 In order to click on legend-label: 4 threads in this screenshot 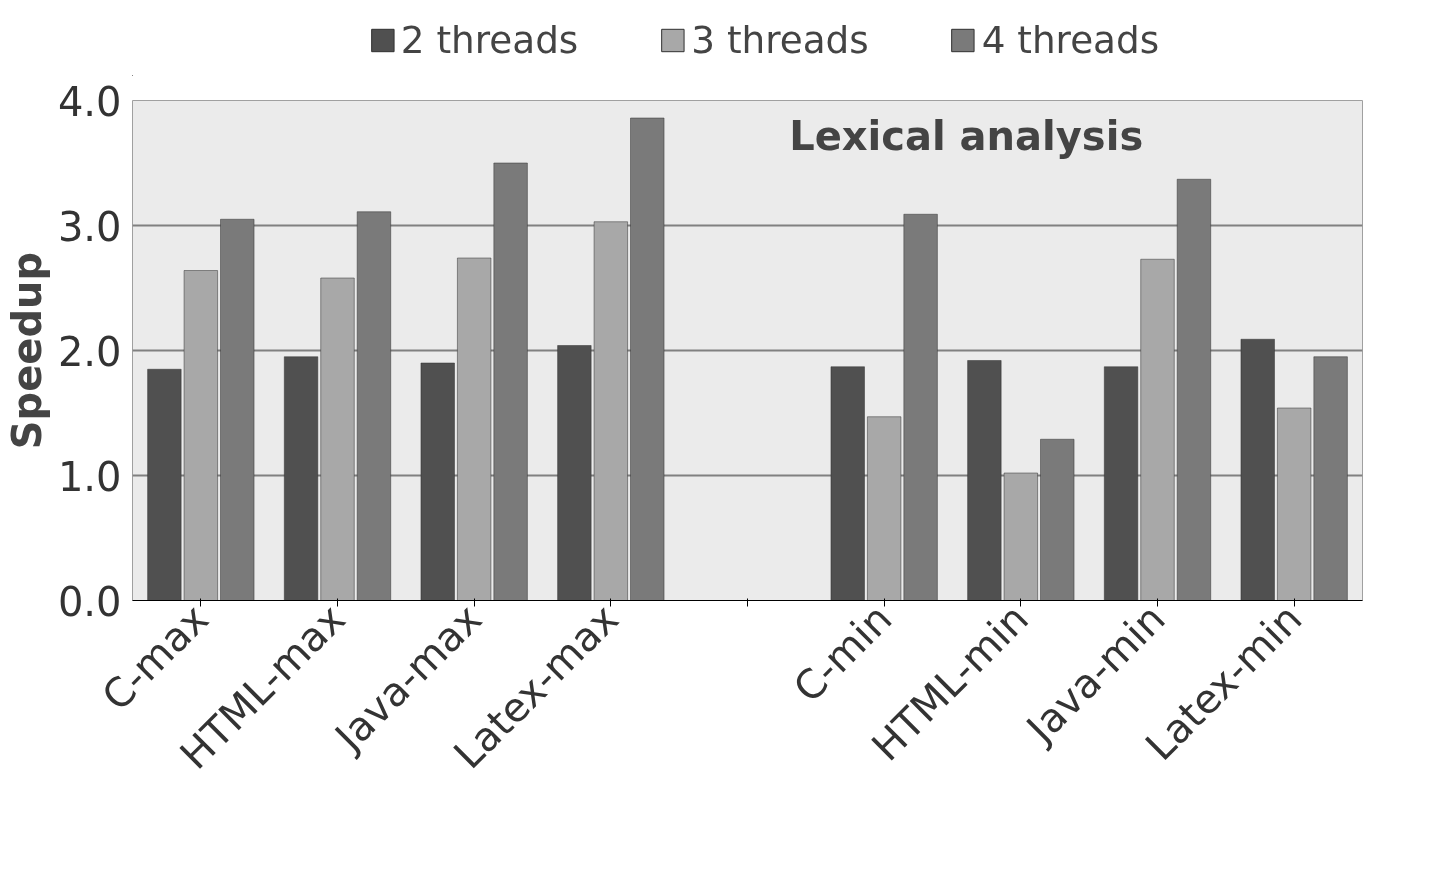, I will do `click(1070, 40)`.